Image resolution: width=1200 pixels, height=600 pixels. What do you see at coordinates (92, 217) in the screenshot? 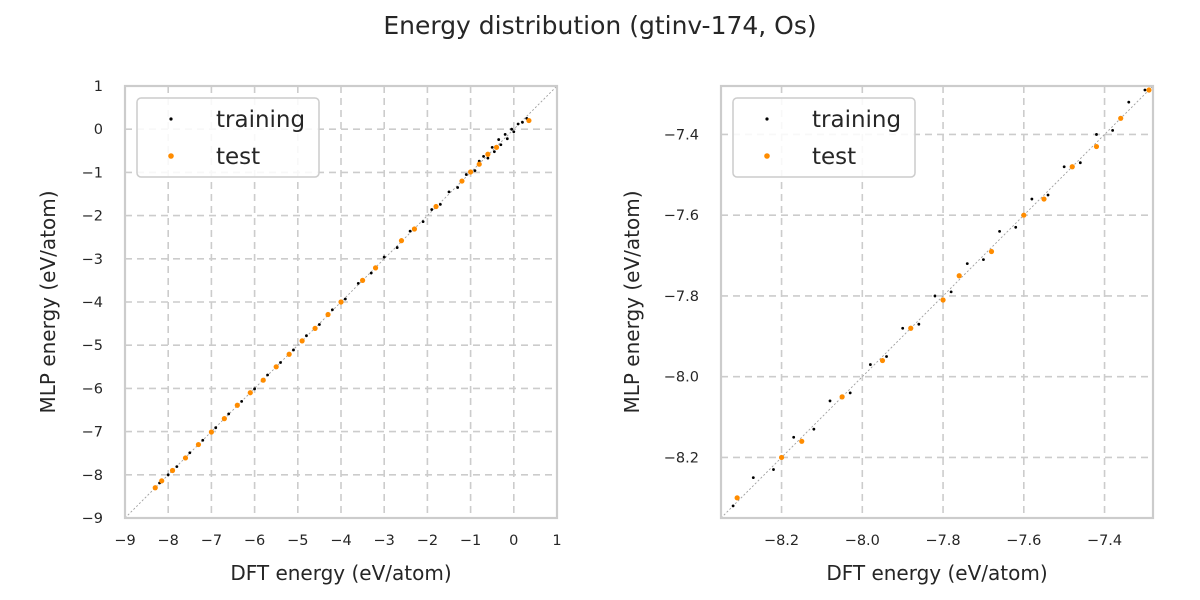
I see `y-tick-label: −2` at bounding box center [92, 217].